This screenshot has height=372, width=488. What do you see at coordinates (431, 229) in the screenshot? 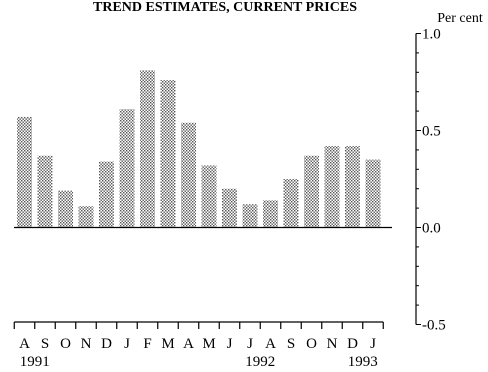
I see `y-tick-label: 0.0` at bounding box center [431, 229].